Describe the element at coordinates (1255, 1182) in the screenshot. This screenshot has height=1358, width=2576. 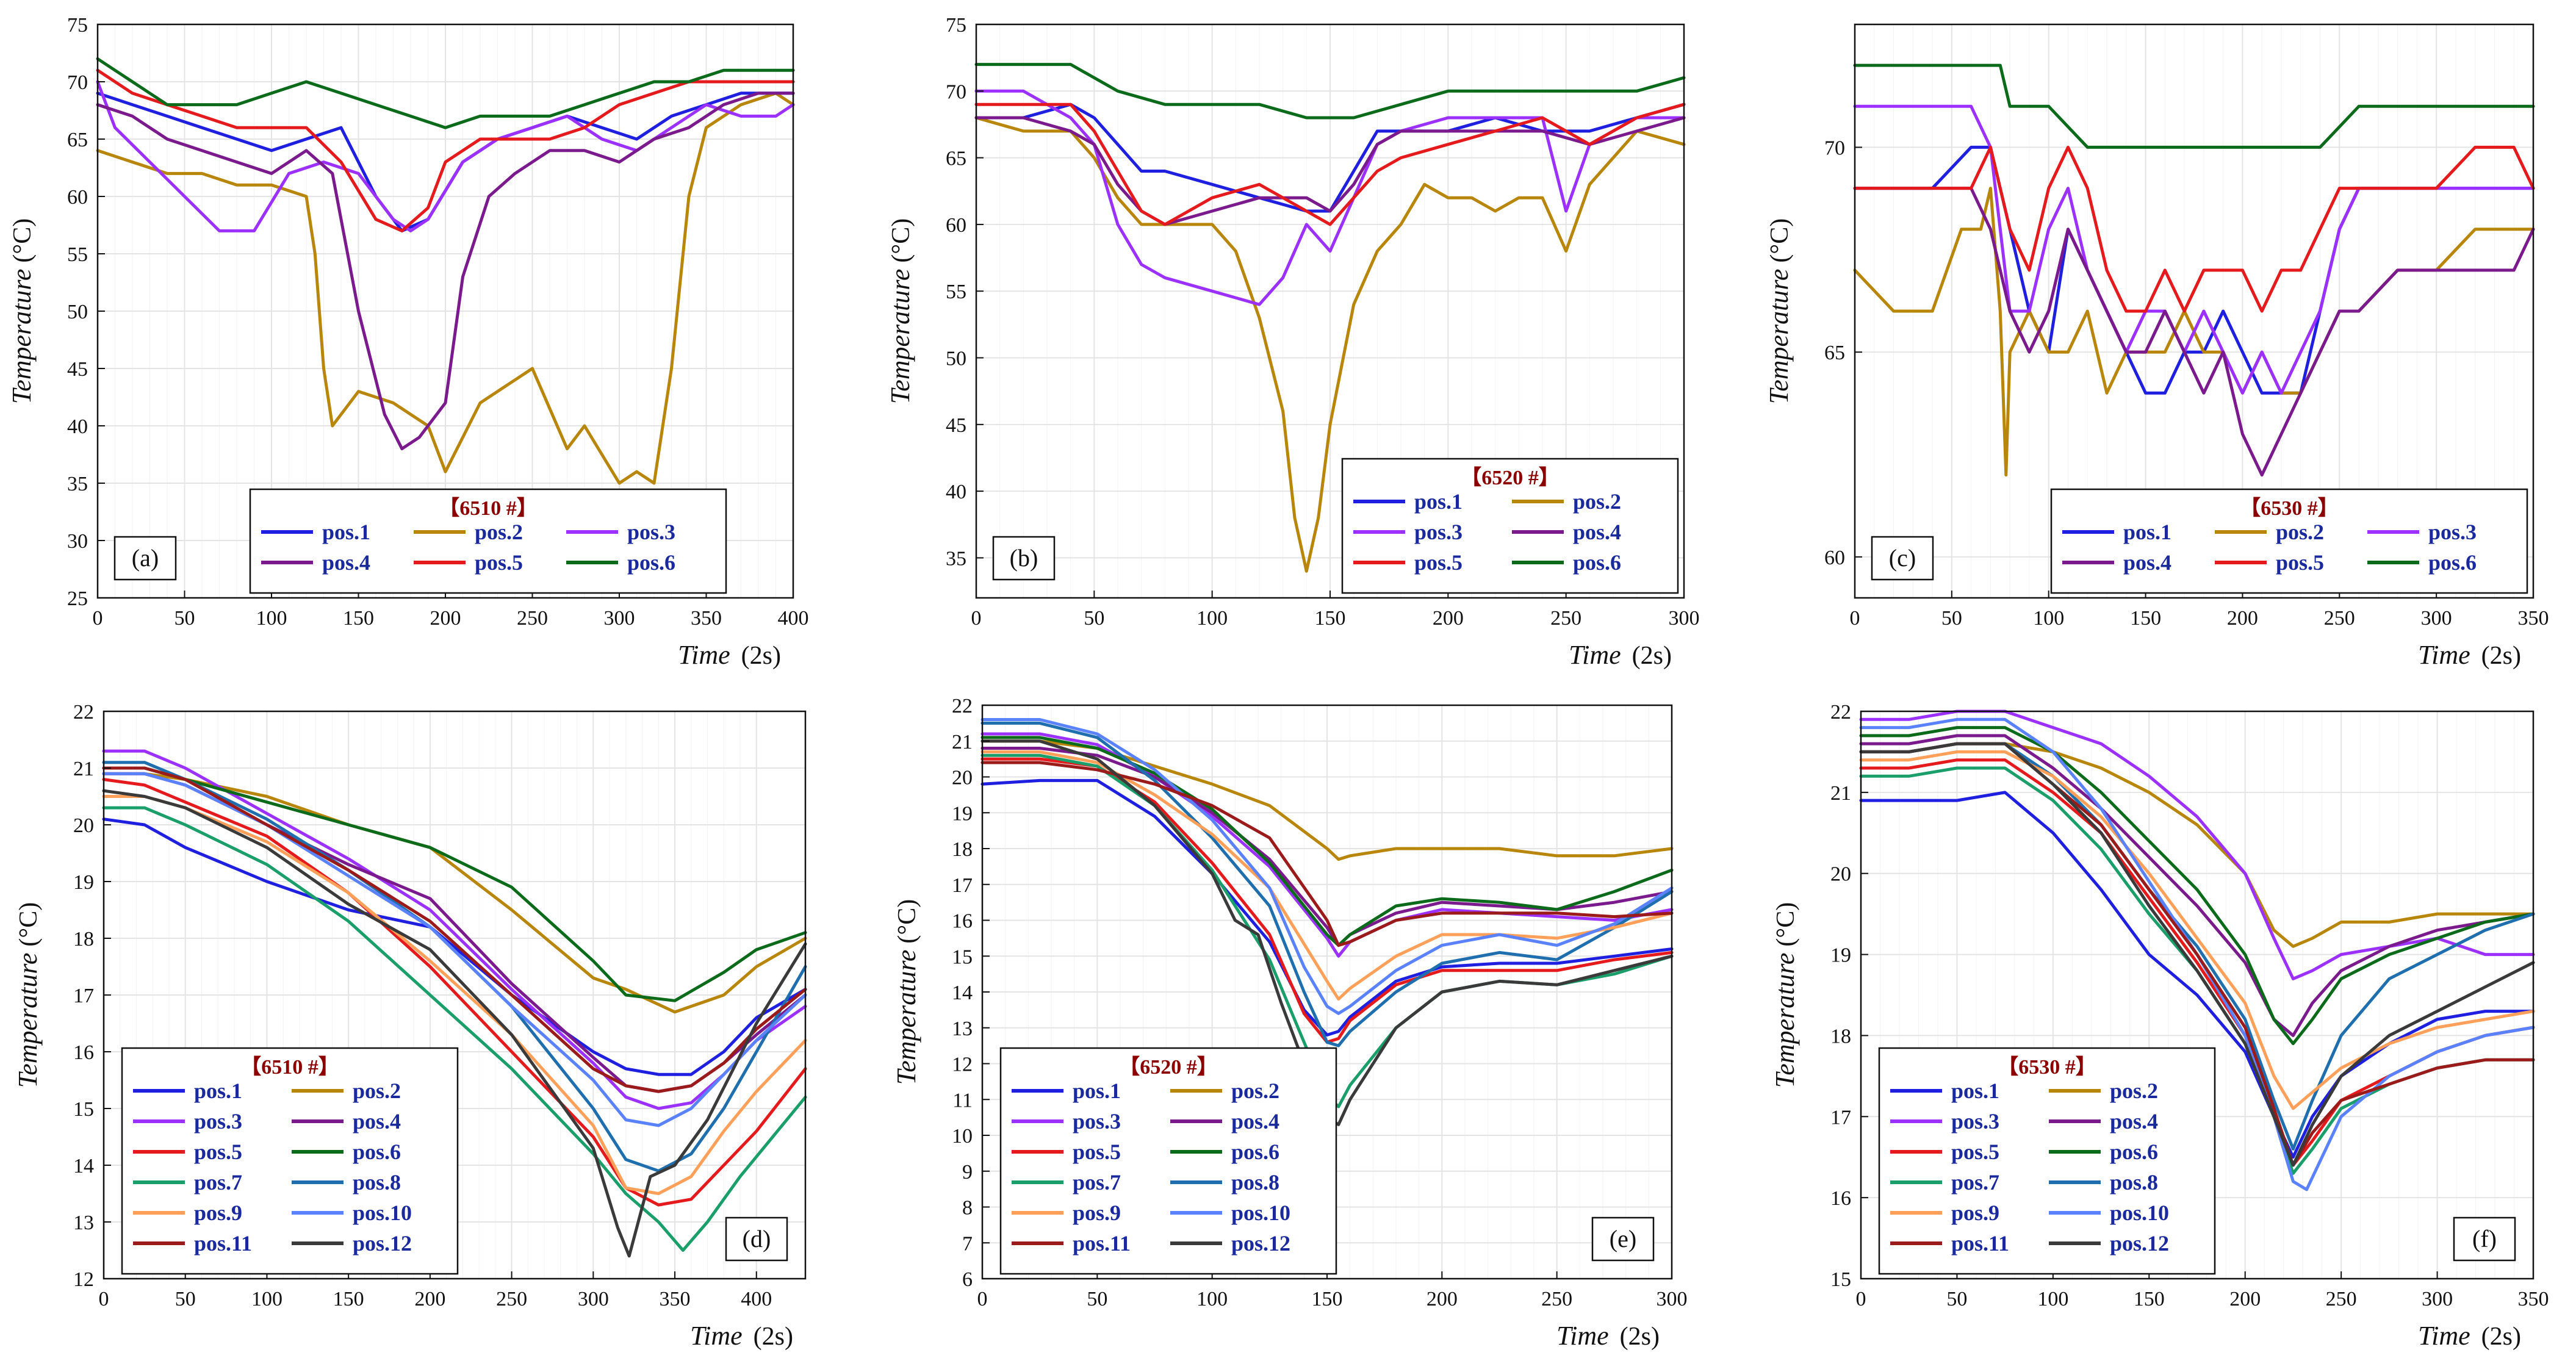
I see `legend-label-pos-8: pos.8` at that location.